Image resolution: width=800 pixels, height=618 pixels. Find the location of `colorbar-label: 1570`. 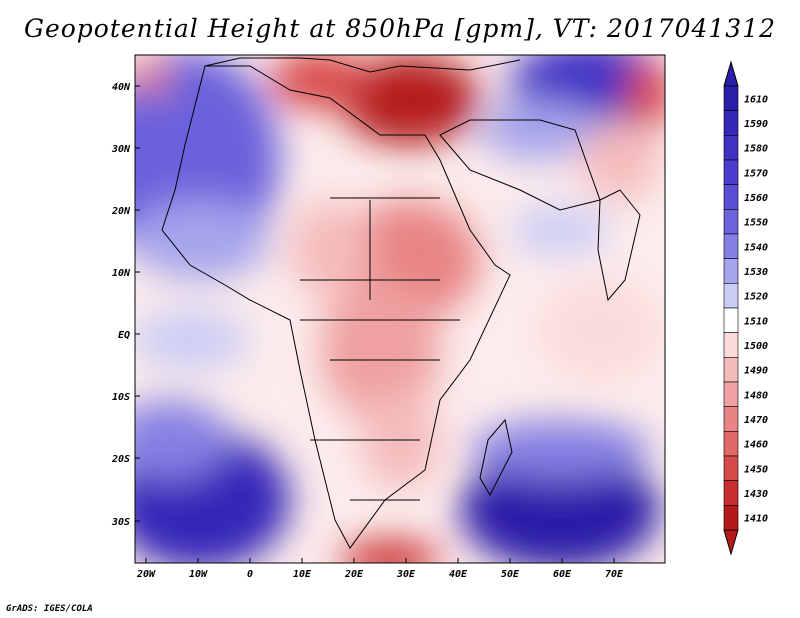

colorbar-label: 1570 is located at coordinates (756, 173).